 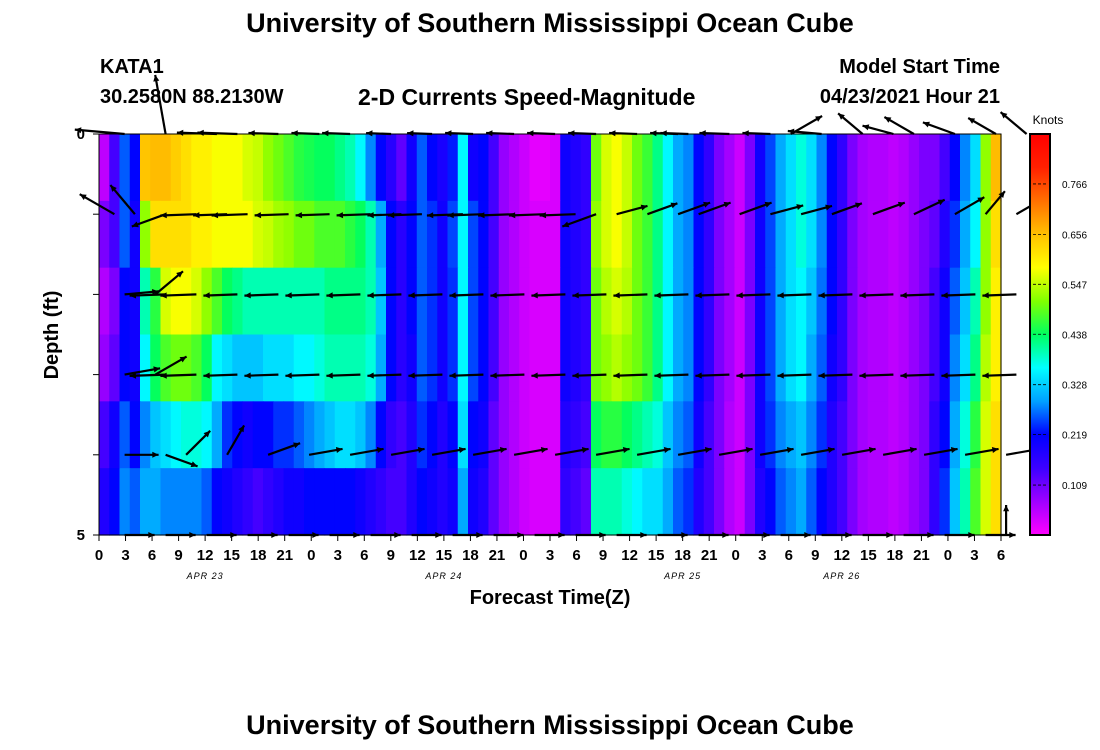 I want to click on x-tick-label: 12, so click(x=417, y=555).